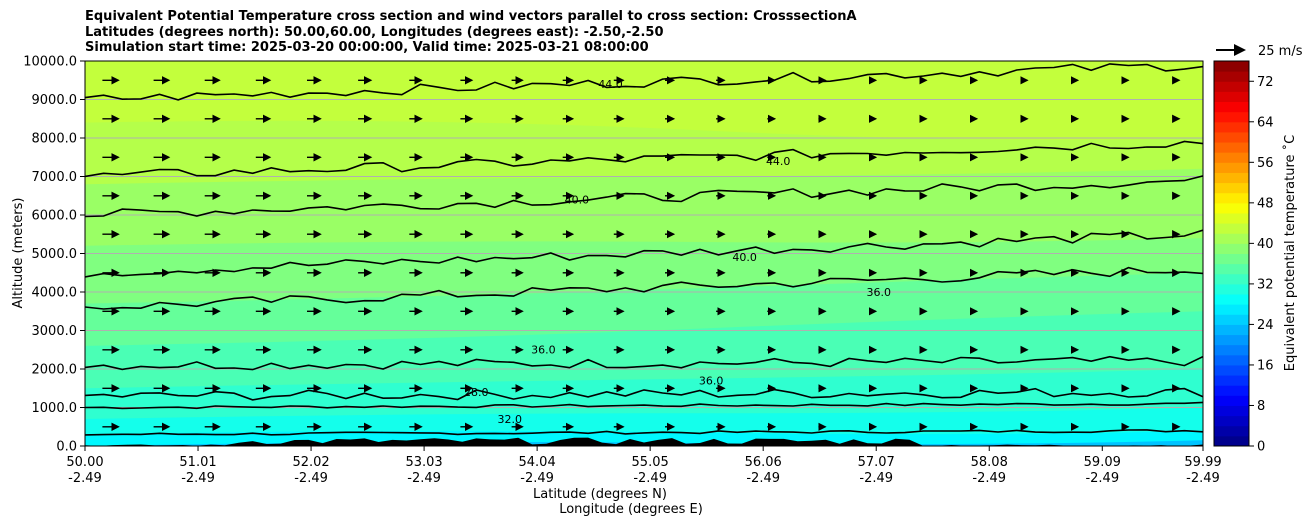 Image resolution: width=1308 pixels, height=526 pixels. I want to click on x-tick-label-lat: 53.03, so click(423, 462).